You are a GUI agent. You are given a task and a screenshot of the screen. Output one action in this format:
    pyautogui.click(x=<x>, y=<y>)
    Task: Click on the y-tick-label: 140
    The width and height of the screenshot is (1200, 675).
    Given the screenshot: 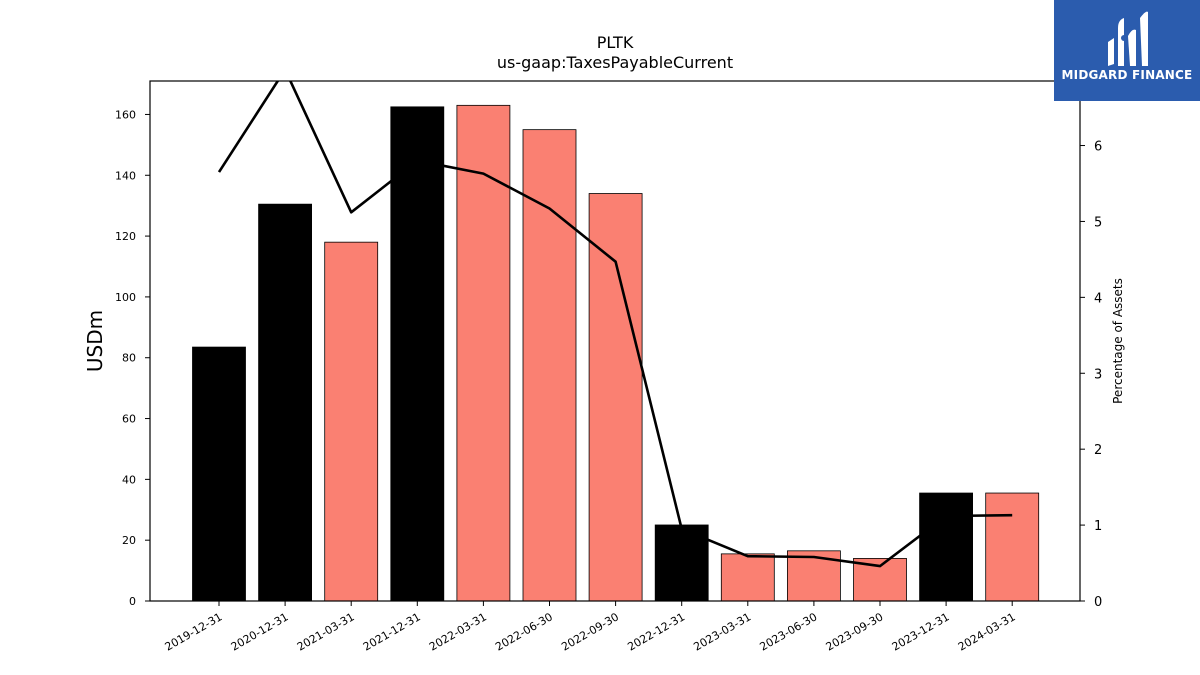 What is the action you would take?
    pyautogui.click(x=125, y=175)
    